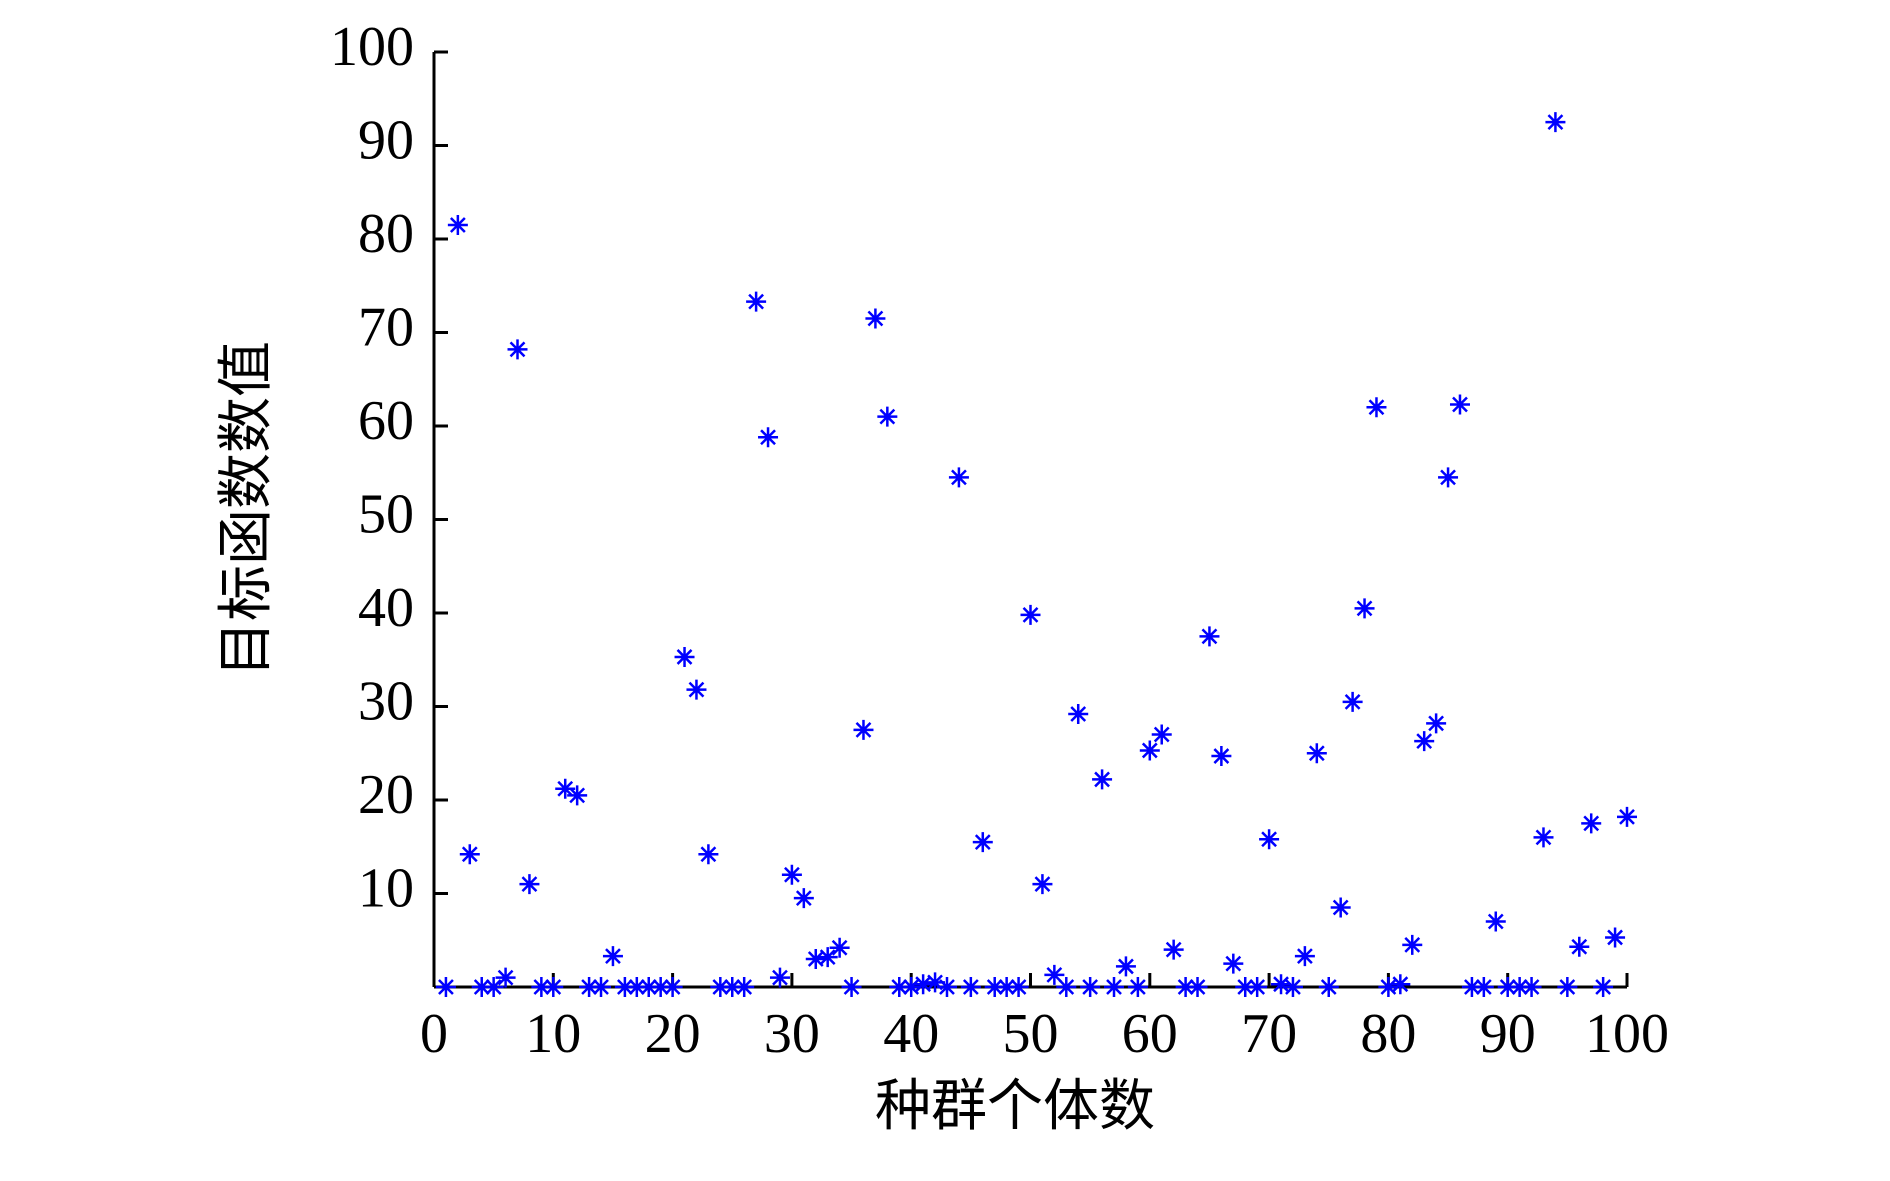 The width and height of the screenshot is (1890, 1181). What do you see at coordinates (372, 47) in the screenshot?
I see `y-tick-label: 100` at bounding box center [372, 47].